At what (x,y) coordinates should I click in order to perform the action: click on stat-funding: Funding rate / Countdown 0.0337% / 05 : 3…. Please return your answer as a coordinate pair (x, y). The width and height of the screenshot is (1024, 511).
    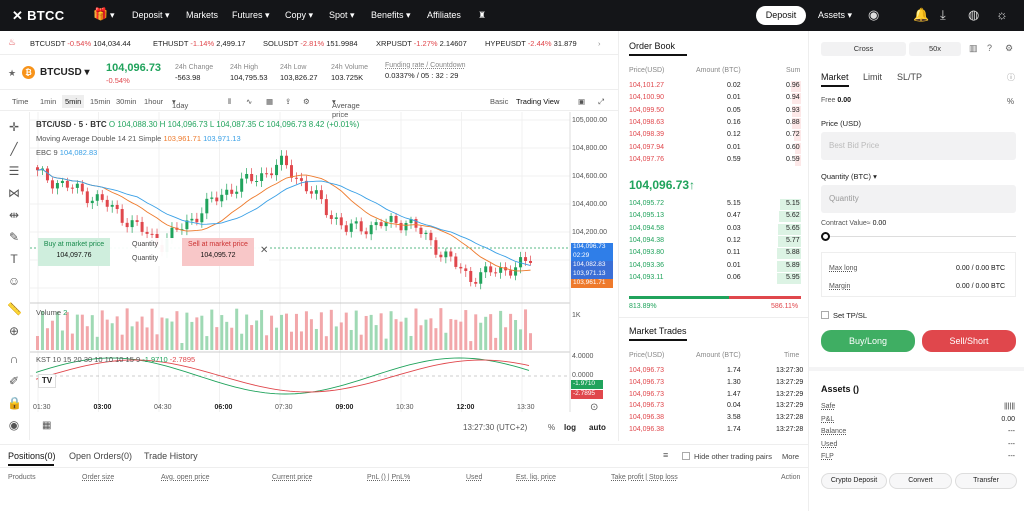
    Looking at the image, I should click on (425, 71).